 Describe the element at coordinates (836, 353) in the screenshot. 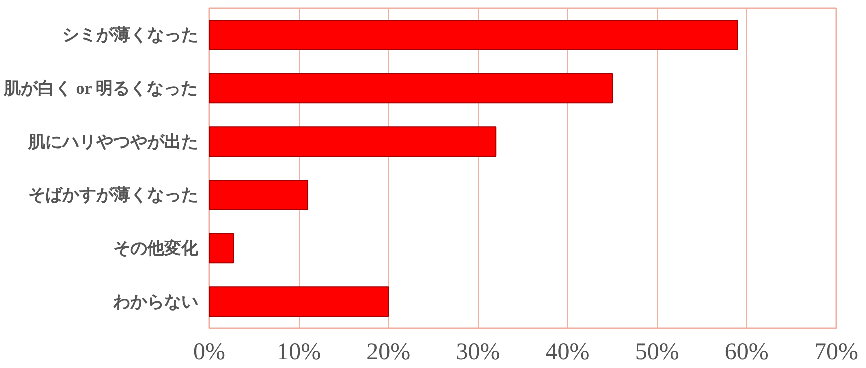

I see `x-tick-label: 70%` at that location.